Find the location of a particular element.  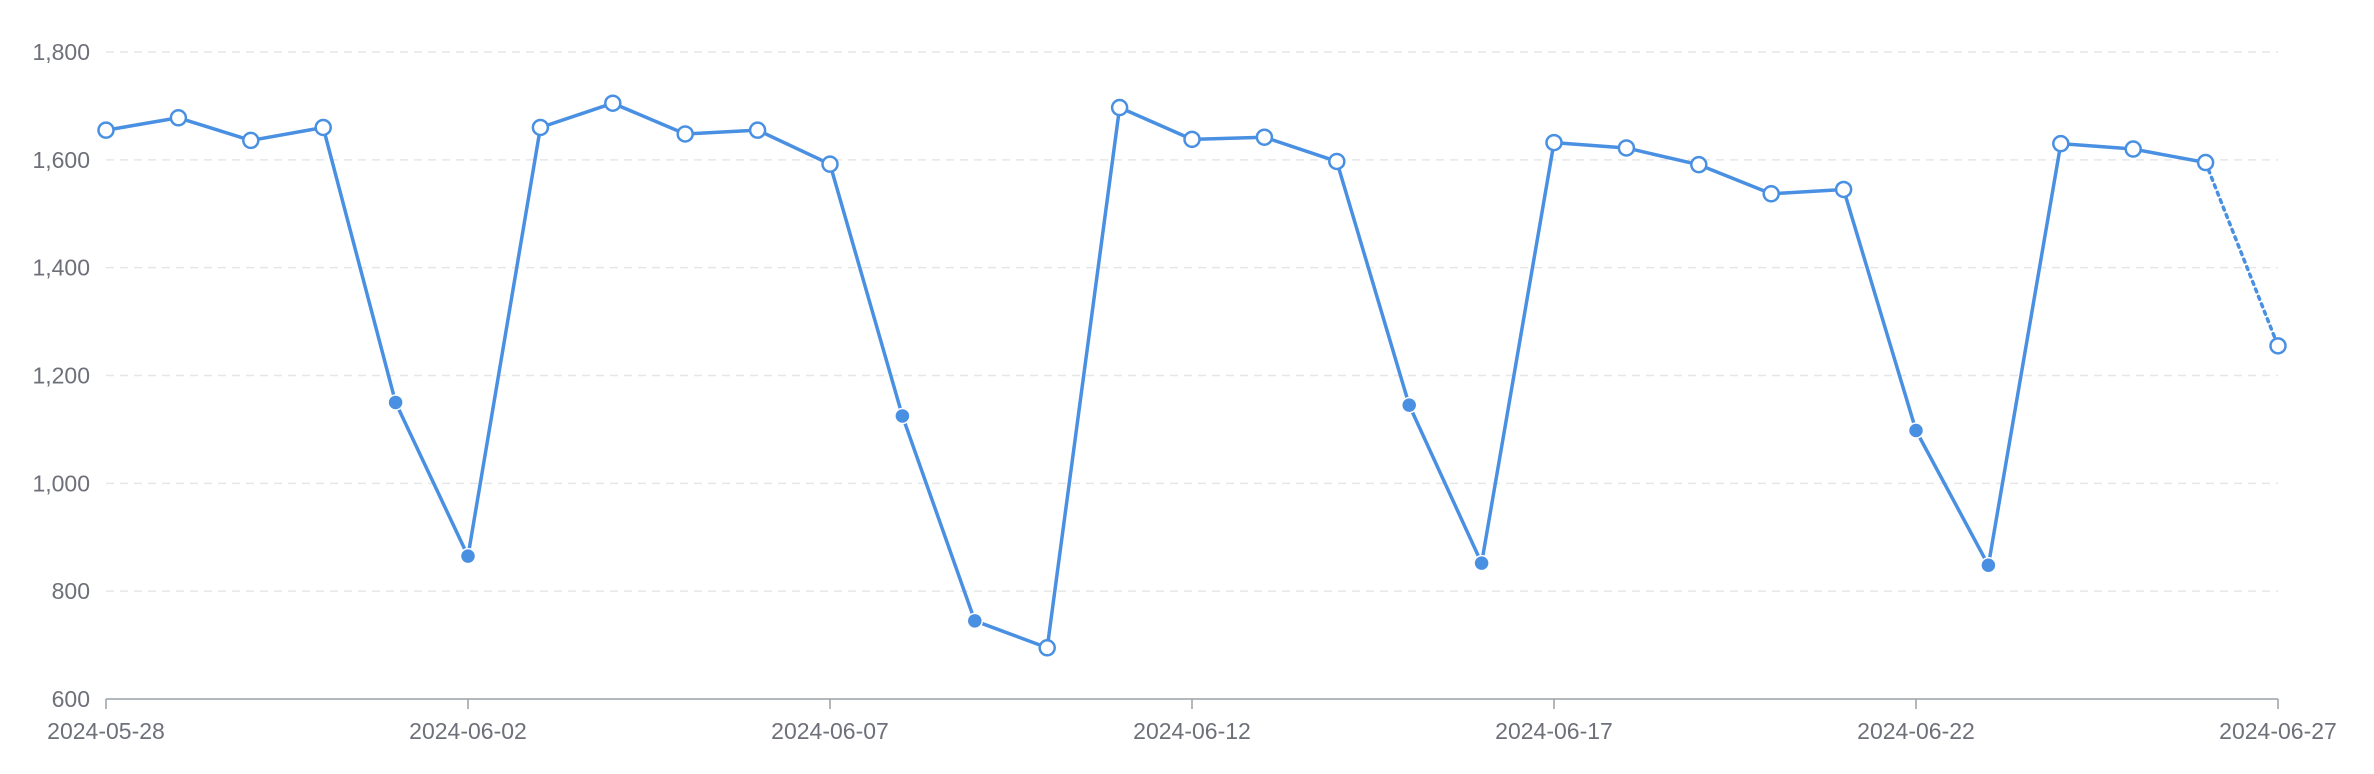

y-tick-label: 1,200 is located at coordinates (61, 376).